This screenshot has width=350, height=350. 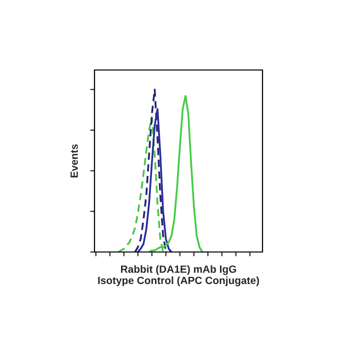 I want to click on y-axis-title: Events, so click(x=74, y=161).